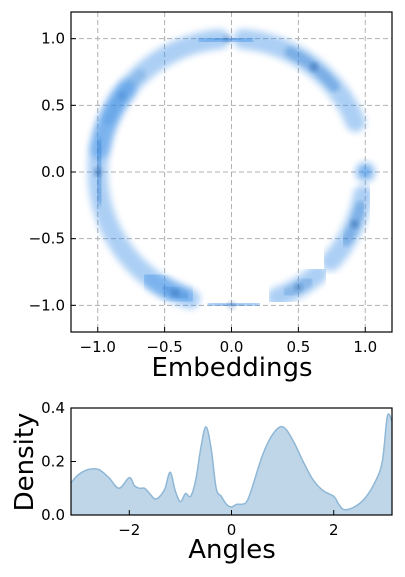  I want to click on density-line, so click(231, 462).